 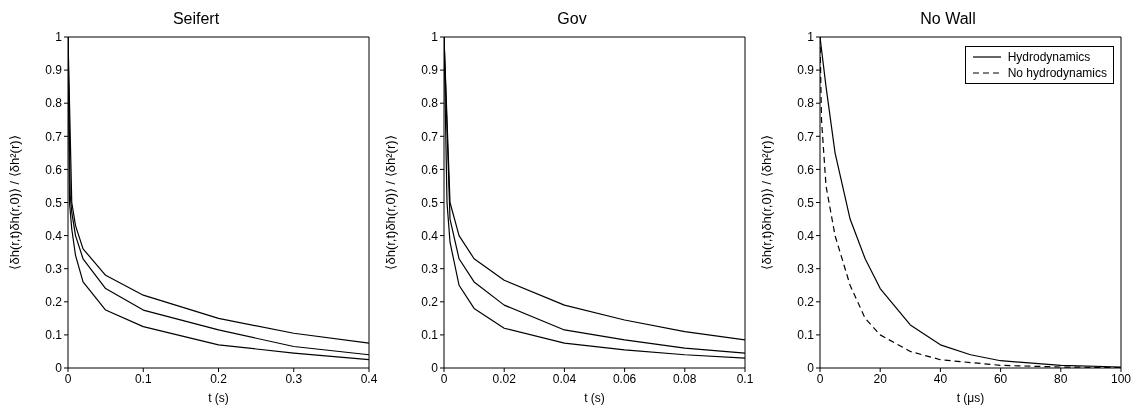 What do you see at coordinates (940, 378) in the screenshot?
I see `x-tick-label: 40` at bounding box center [940, 378].